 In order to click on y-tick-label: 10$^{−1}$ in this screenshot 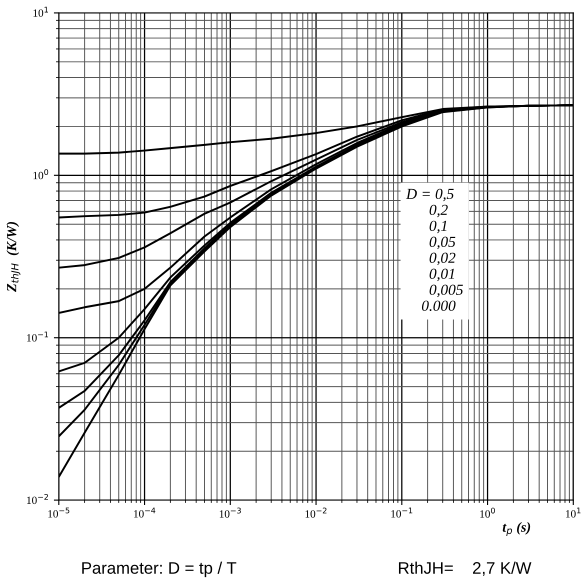, I will do `click(37, 337)`.